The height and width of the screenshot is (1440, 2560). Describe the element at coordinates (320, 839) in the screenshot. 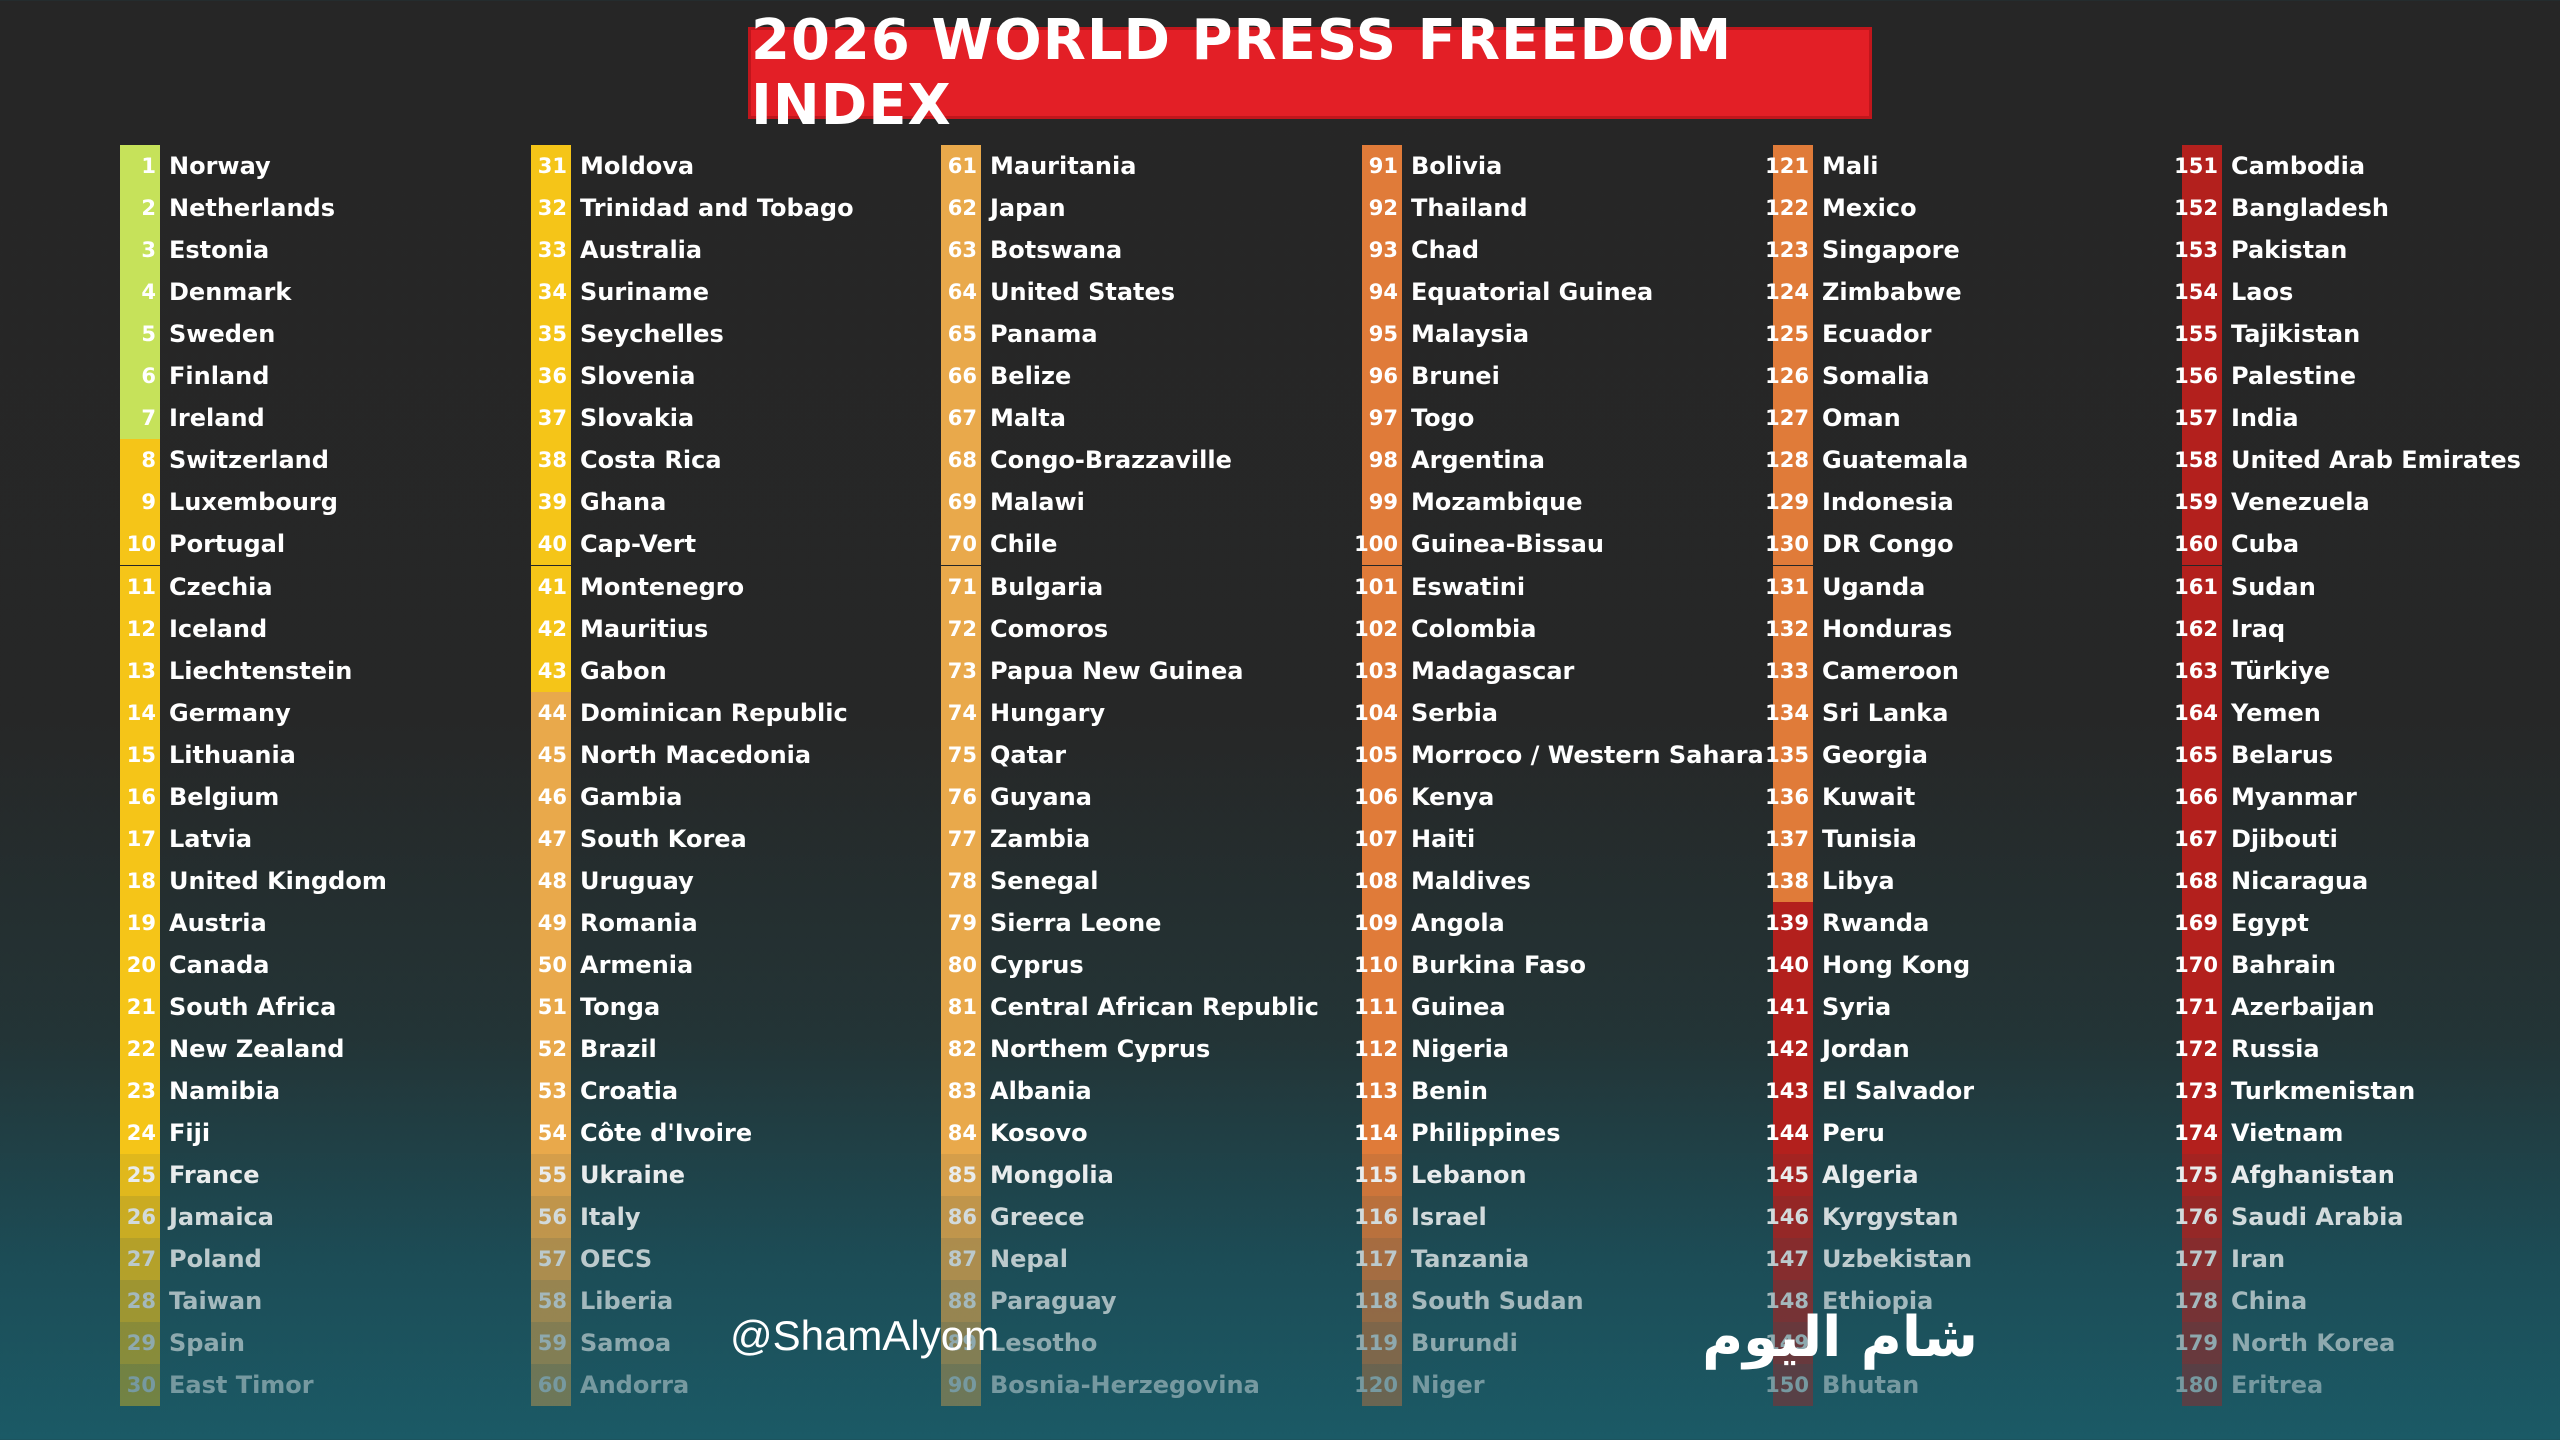

I see `ranking-row: 17 Latvia` at that location.